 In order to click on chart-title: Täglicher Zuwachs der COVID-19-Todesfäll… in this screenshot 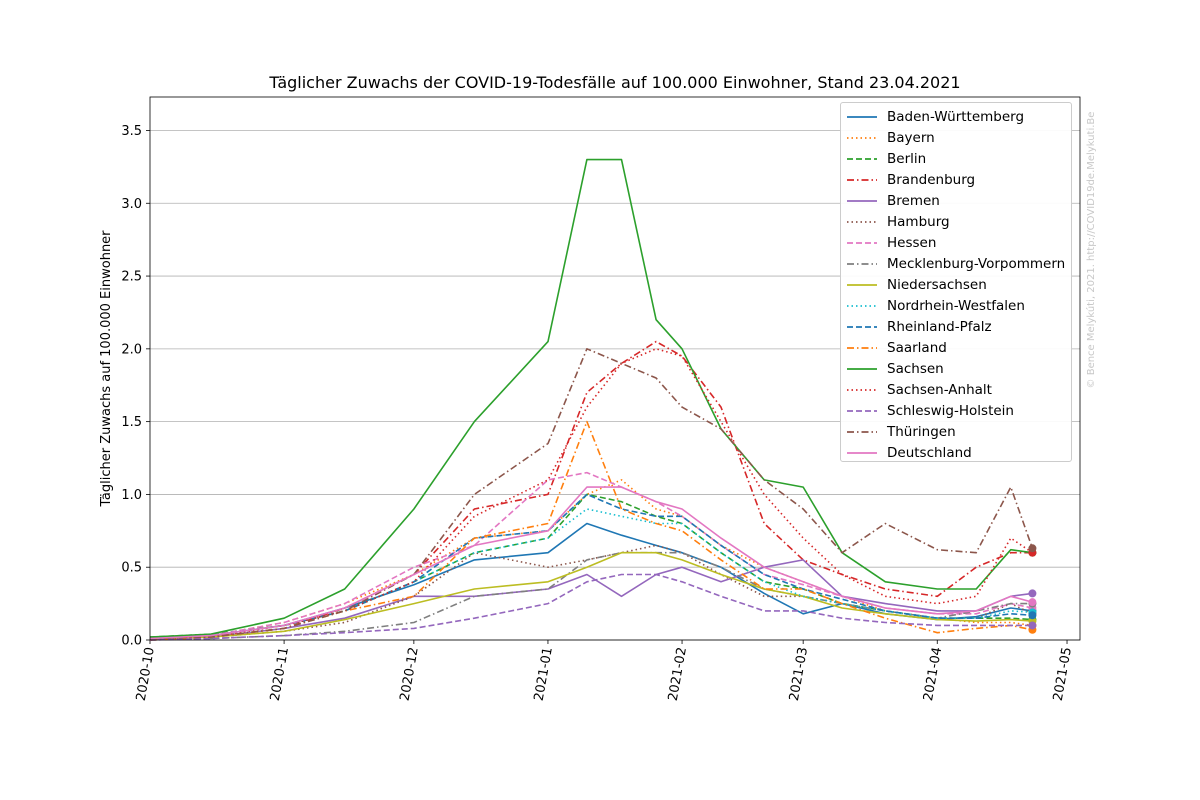, I will do `click(614, 82)`.